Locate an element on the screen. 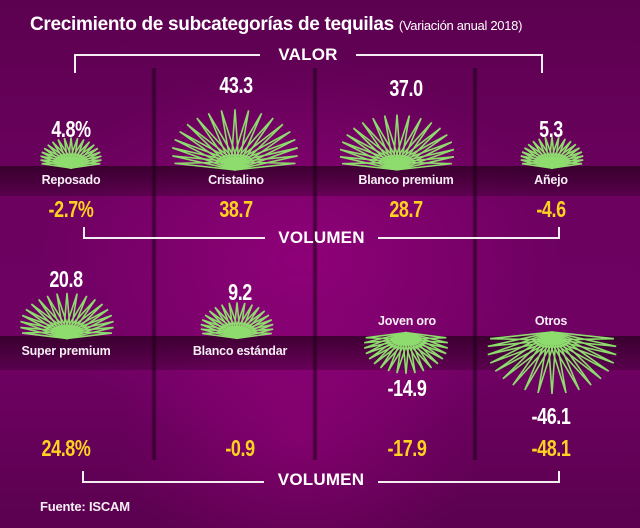 Image resolution: width=640 pixels, height=528 pixels. valor-value: 20.8 is located at coordinates (66, 279).